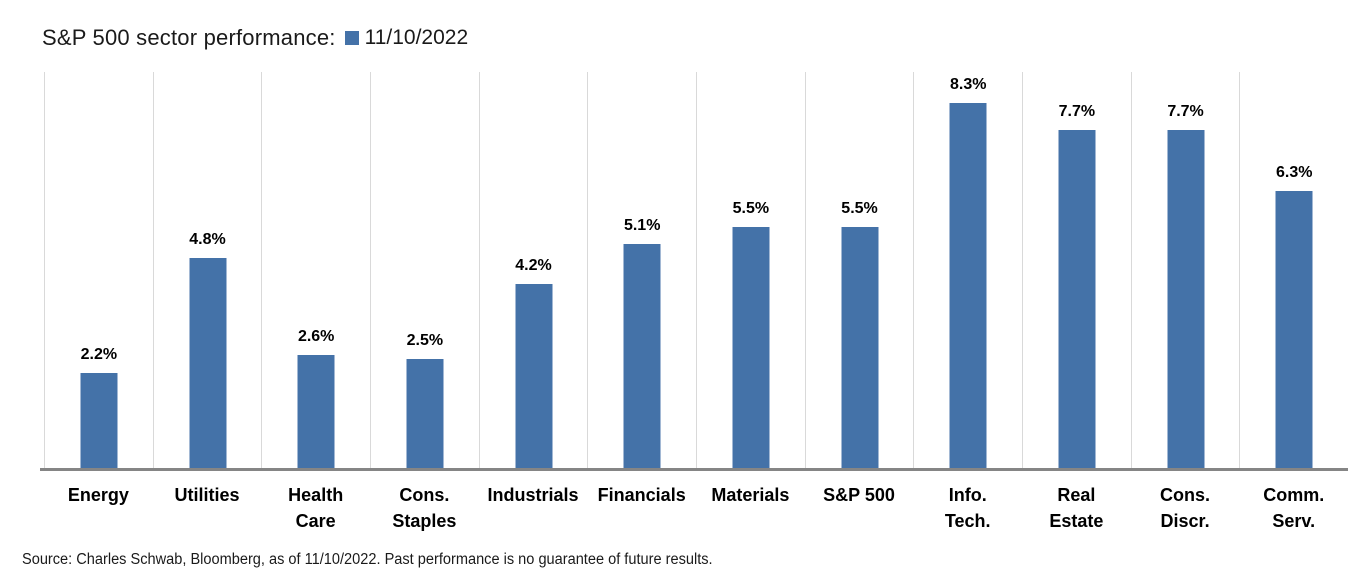 This screenshot has height=584, width=1348. I want to click on bar-energy, so click(99, 421).